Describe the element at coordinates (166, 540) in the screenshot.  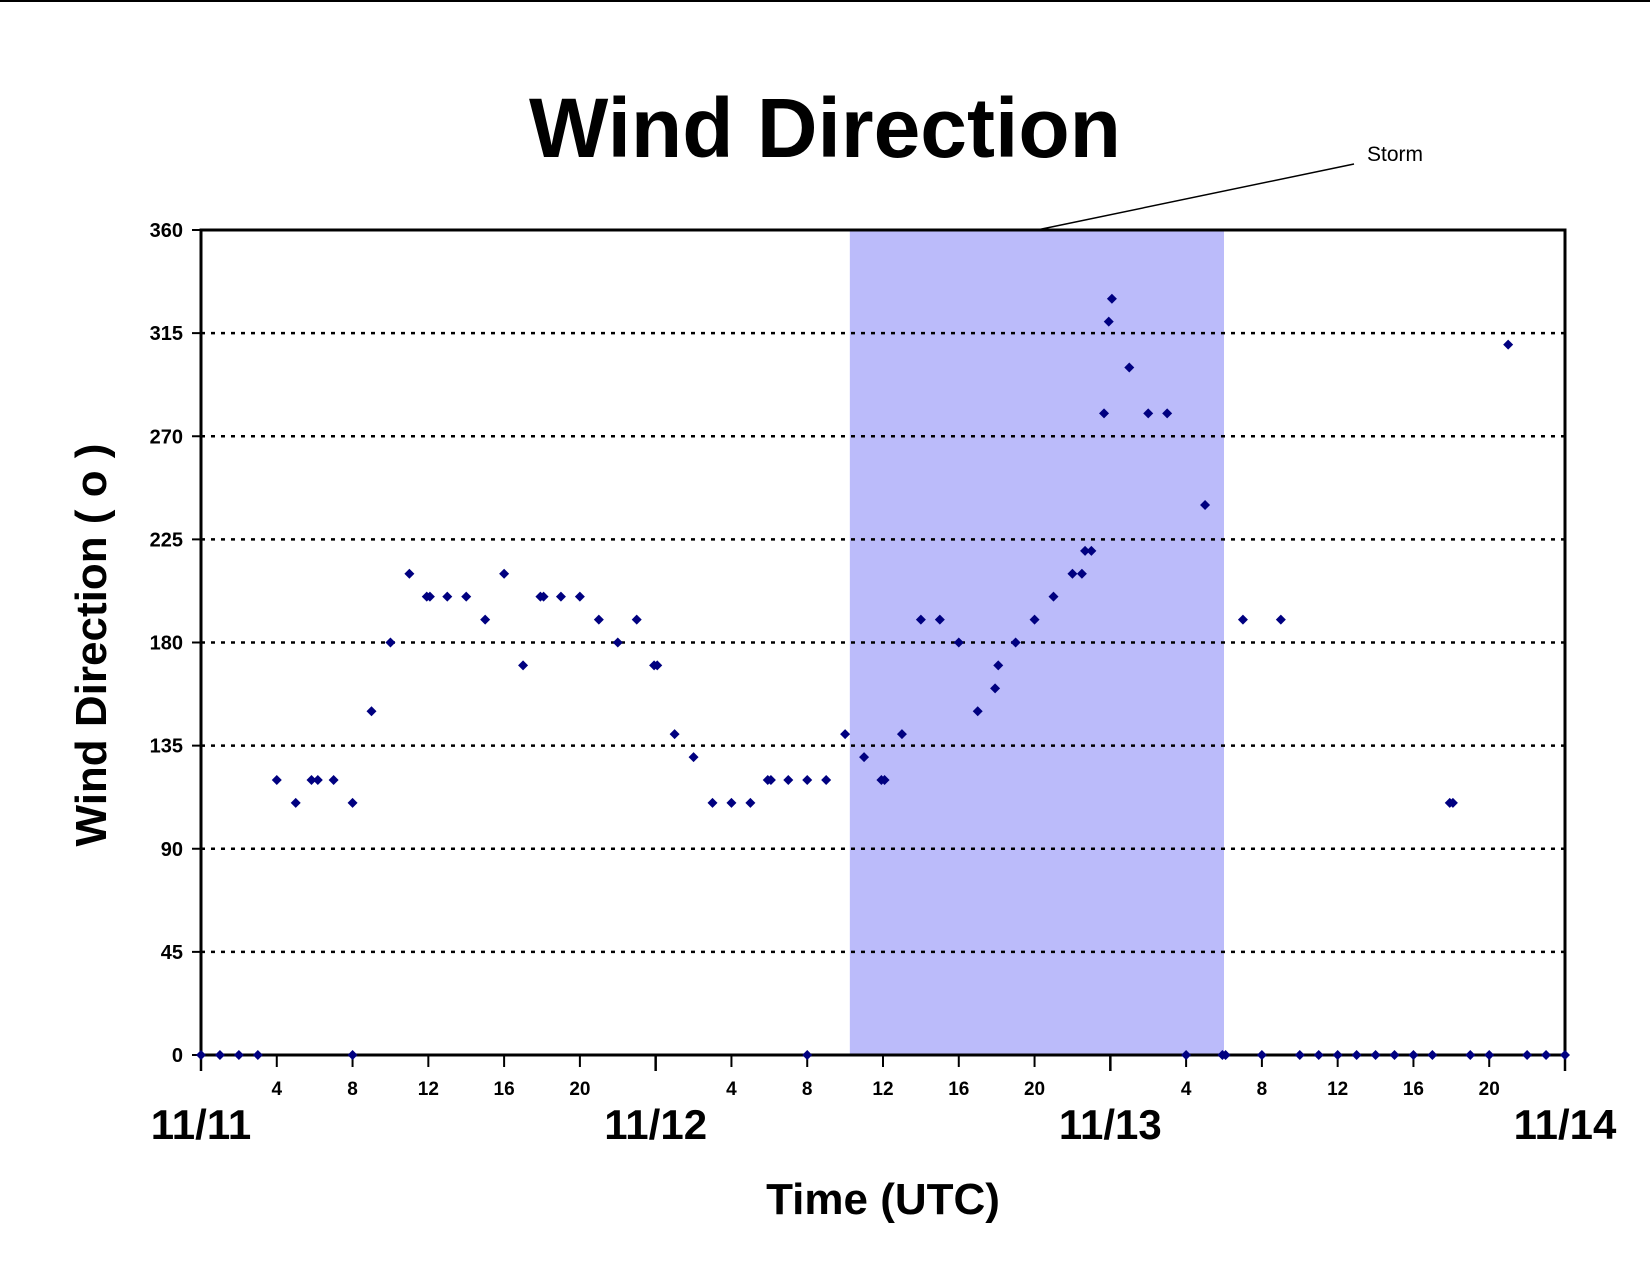
I see `y-tick-label-225: 225` at that location.